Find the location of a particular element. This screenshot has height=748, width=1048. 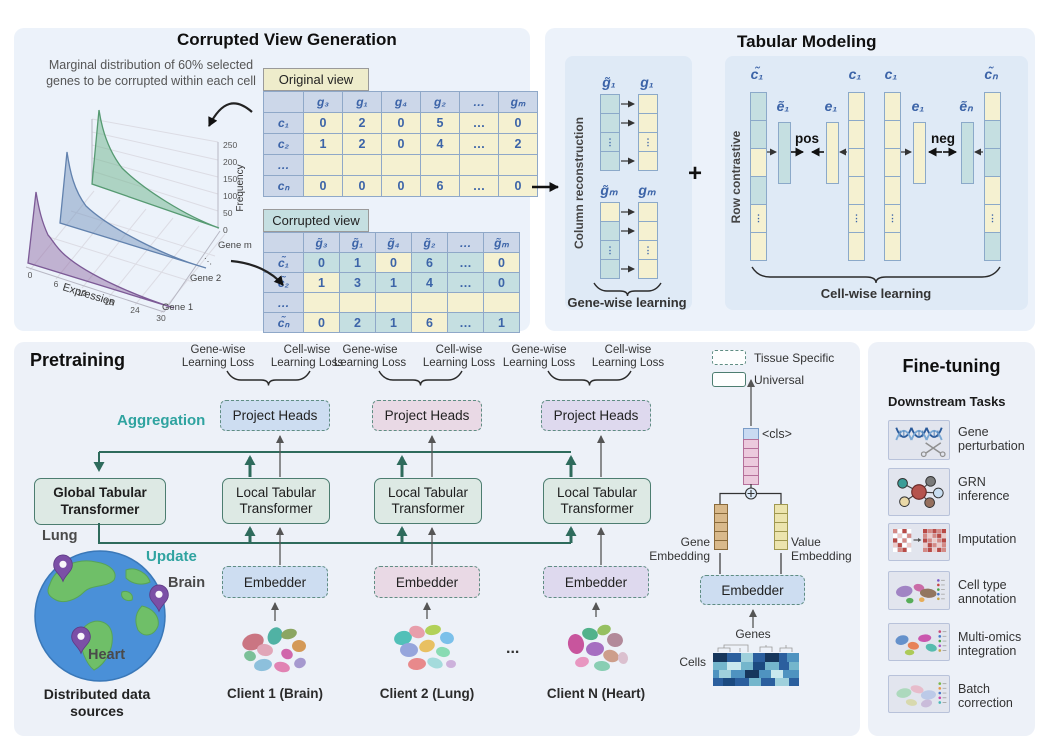

task-label-5: Multi-omics integration is located at coordinates (990, 644).